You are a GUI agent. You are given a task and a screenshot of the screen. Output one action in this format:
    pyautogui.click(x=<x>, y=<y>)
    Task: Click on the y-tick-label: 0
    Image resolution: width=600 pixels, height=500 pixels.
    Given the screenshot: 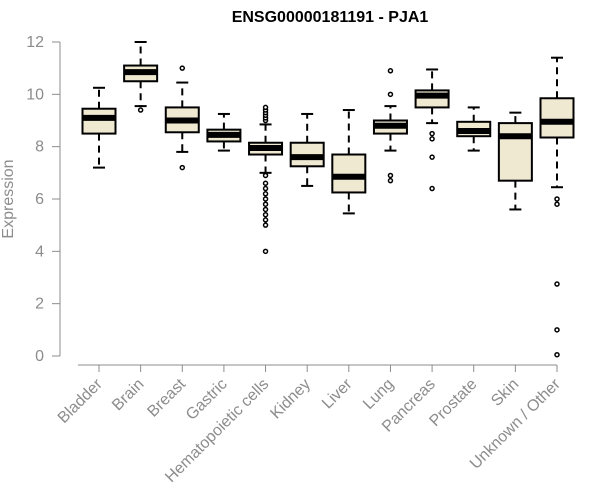 What is the action you would take?
    pyautogui.click(x=39, y=356)
    